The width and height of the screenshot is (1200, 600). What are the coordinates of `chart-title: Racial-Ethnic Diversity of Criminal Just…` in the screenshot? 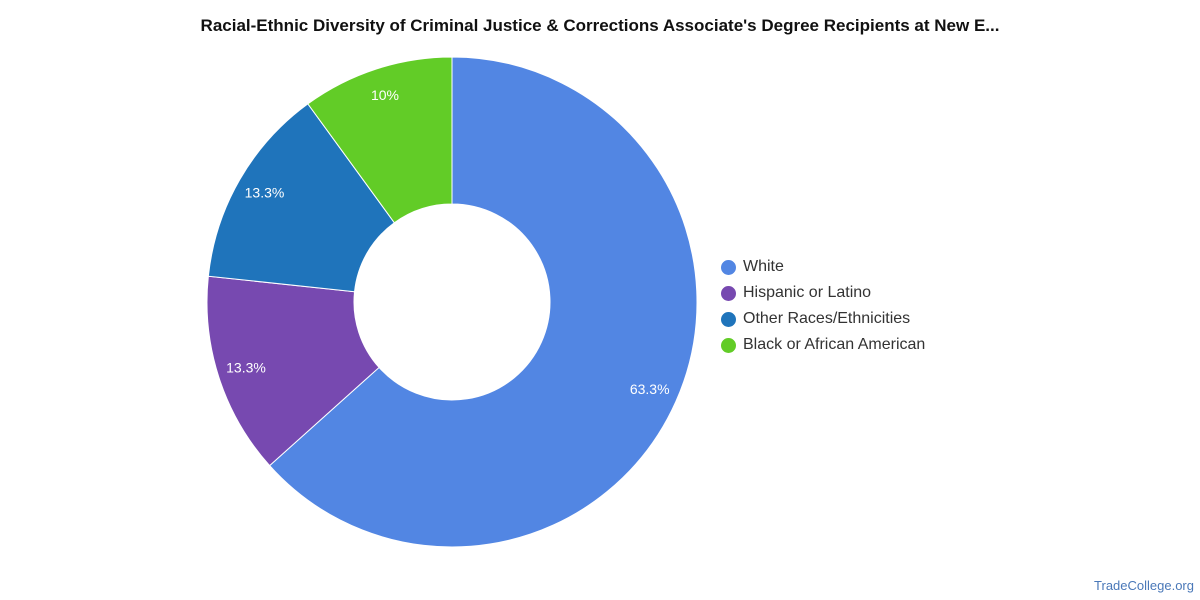 It's located at (600, 25).